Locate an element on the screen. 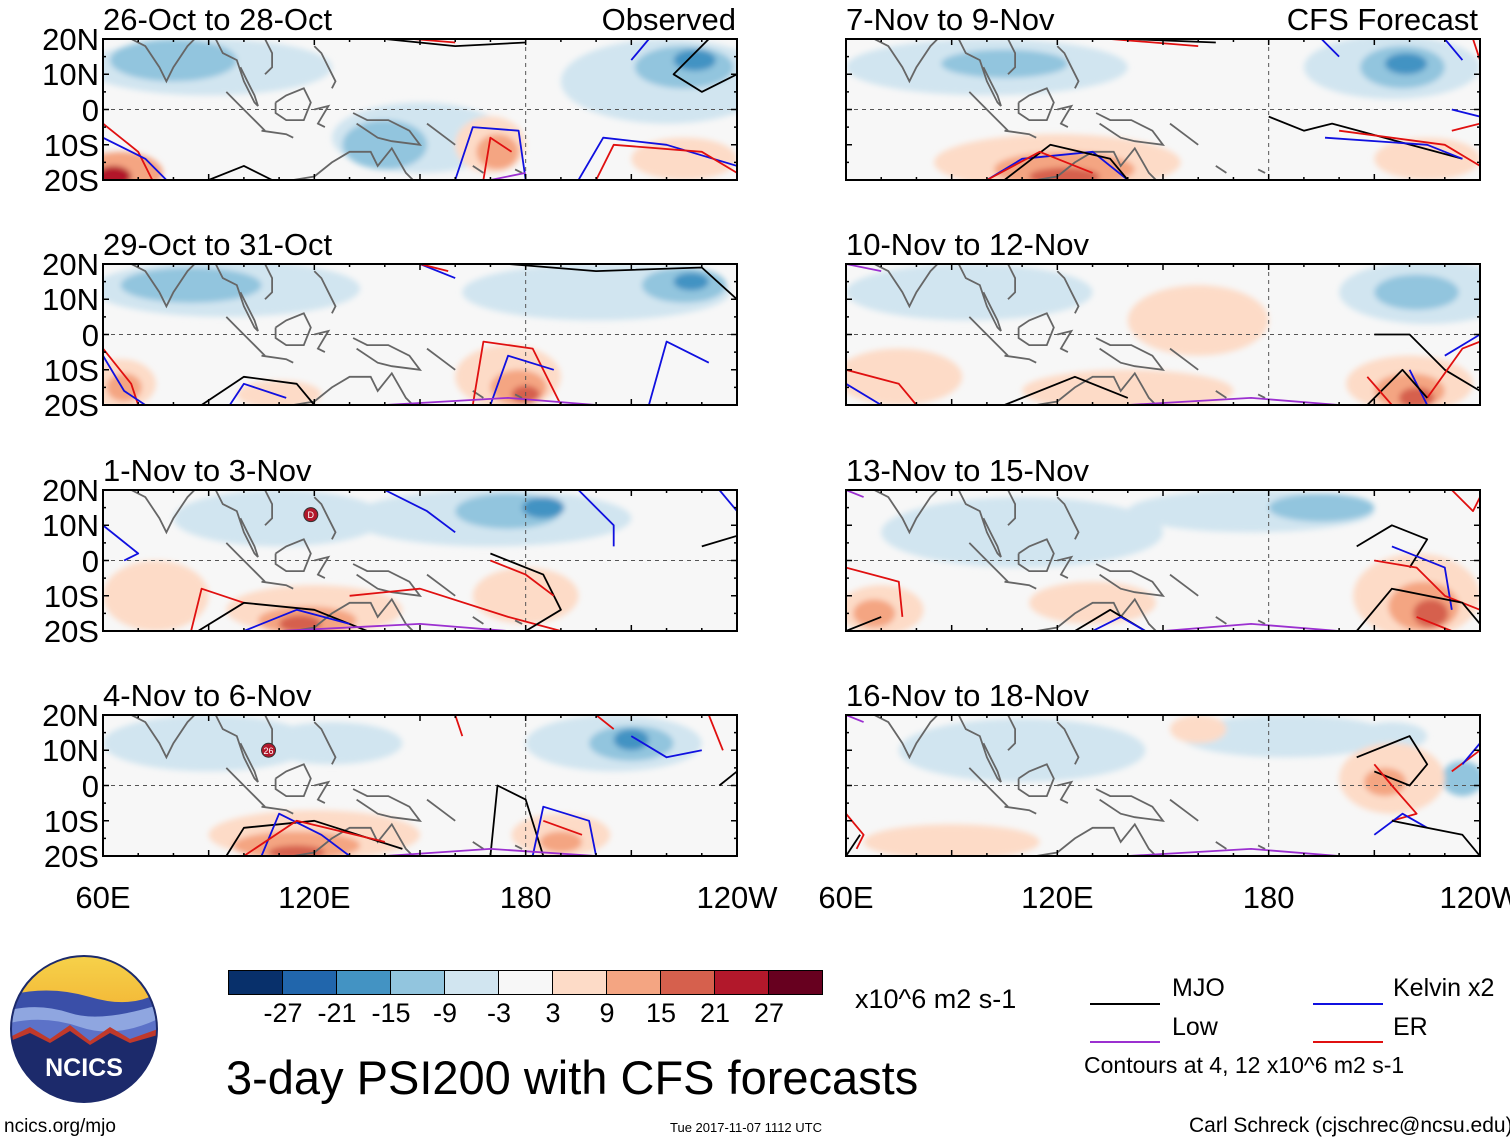  colorbar-tick-label: -15 is located at coordinates (391, 1013).